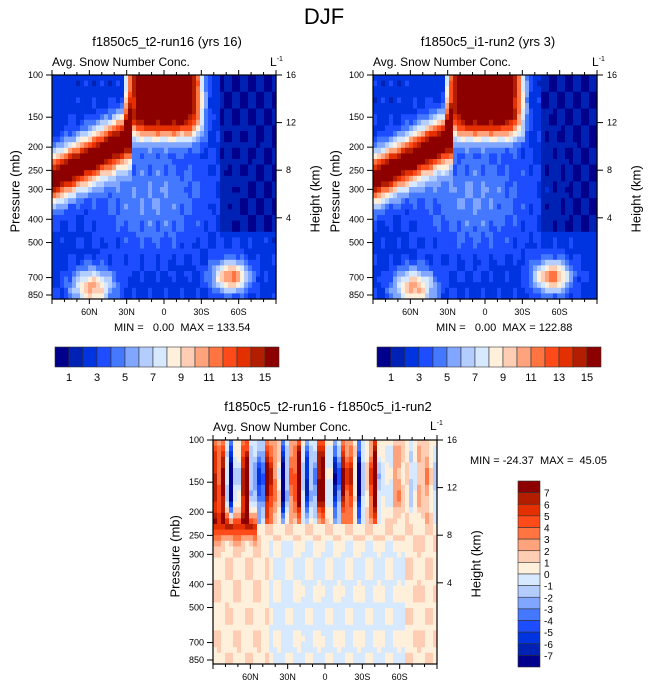 Image resolution: width=648 pixels, height=694 pixels. Describe the element at coordinates (356, 170) in the screenshot. I see `y-tick-label: 250` at that location.